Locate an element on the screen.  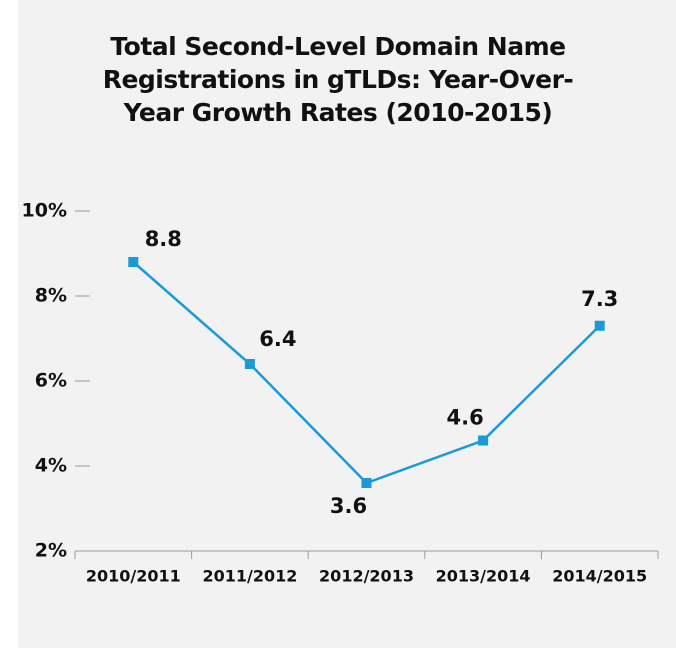
x-tick-label: 2014/2015 is located at coordinates (599, 576).